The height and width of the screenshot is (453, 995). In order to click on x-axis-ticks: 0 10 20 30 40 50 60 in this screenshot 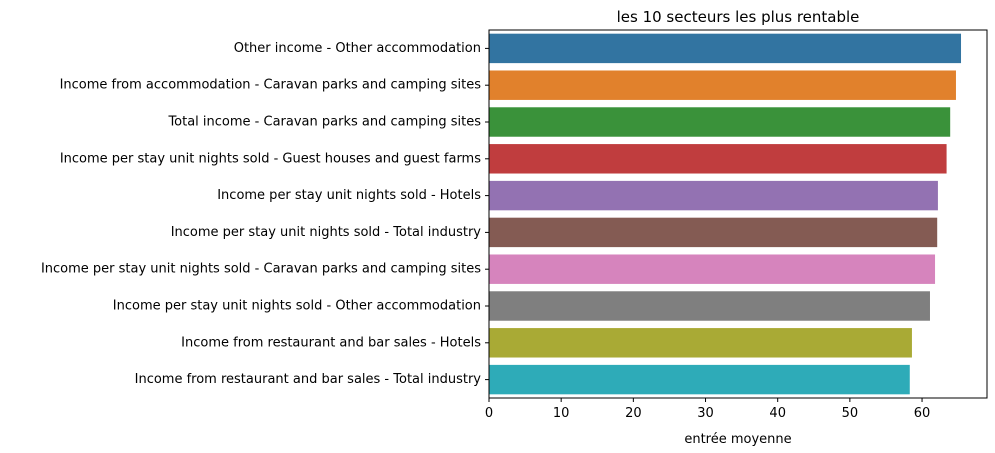, I will do `click(707, 409)`.